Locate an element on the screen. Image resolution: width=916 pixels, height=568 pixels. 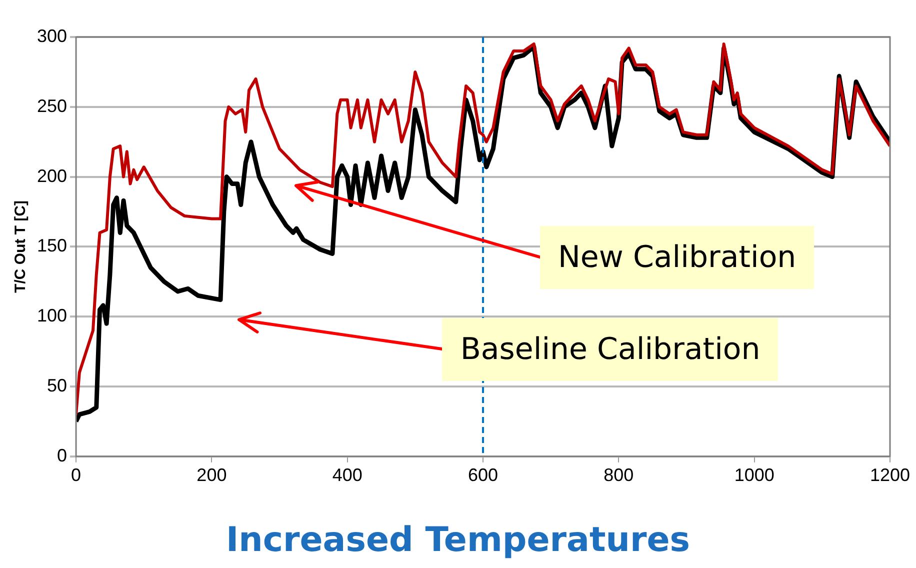
y-tick-label: 100 is located at coordinates (52, 316).